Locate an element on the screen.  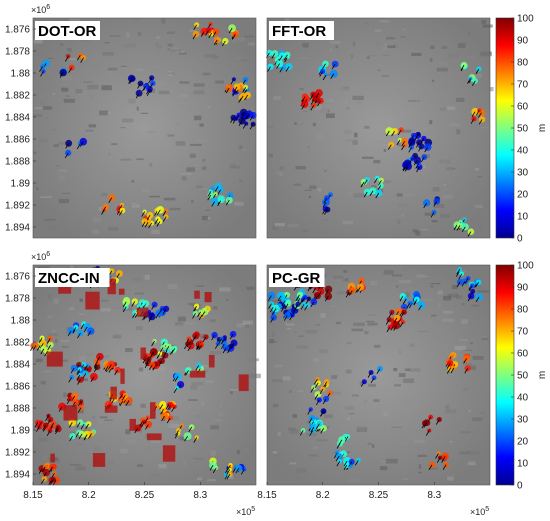
x-axis-exponent: ×10⁵ is located at coordinates (245, 511).